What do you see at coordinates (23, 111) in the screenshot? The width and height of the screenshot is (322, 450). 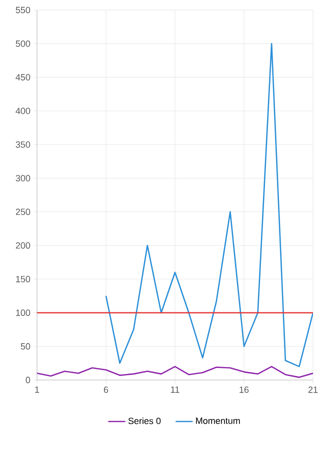 I see `y-tick-label: 400` at bounding box center [23, 111].